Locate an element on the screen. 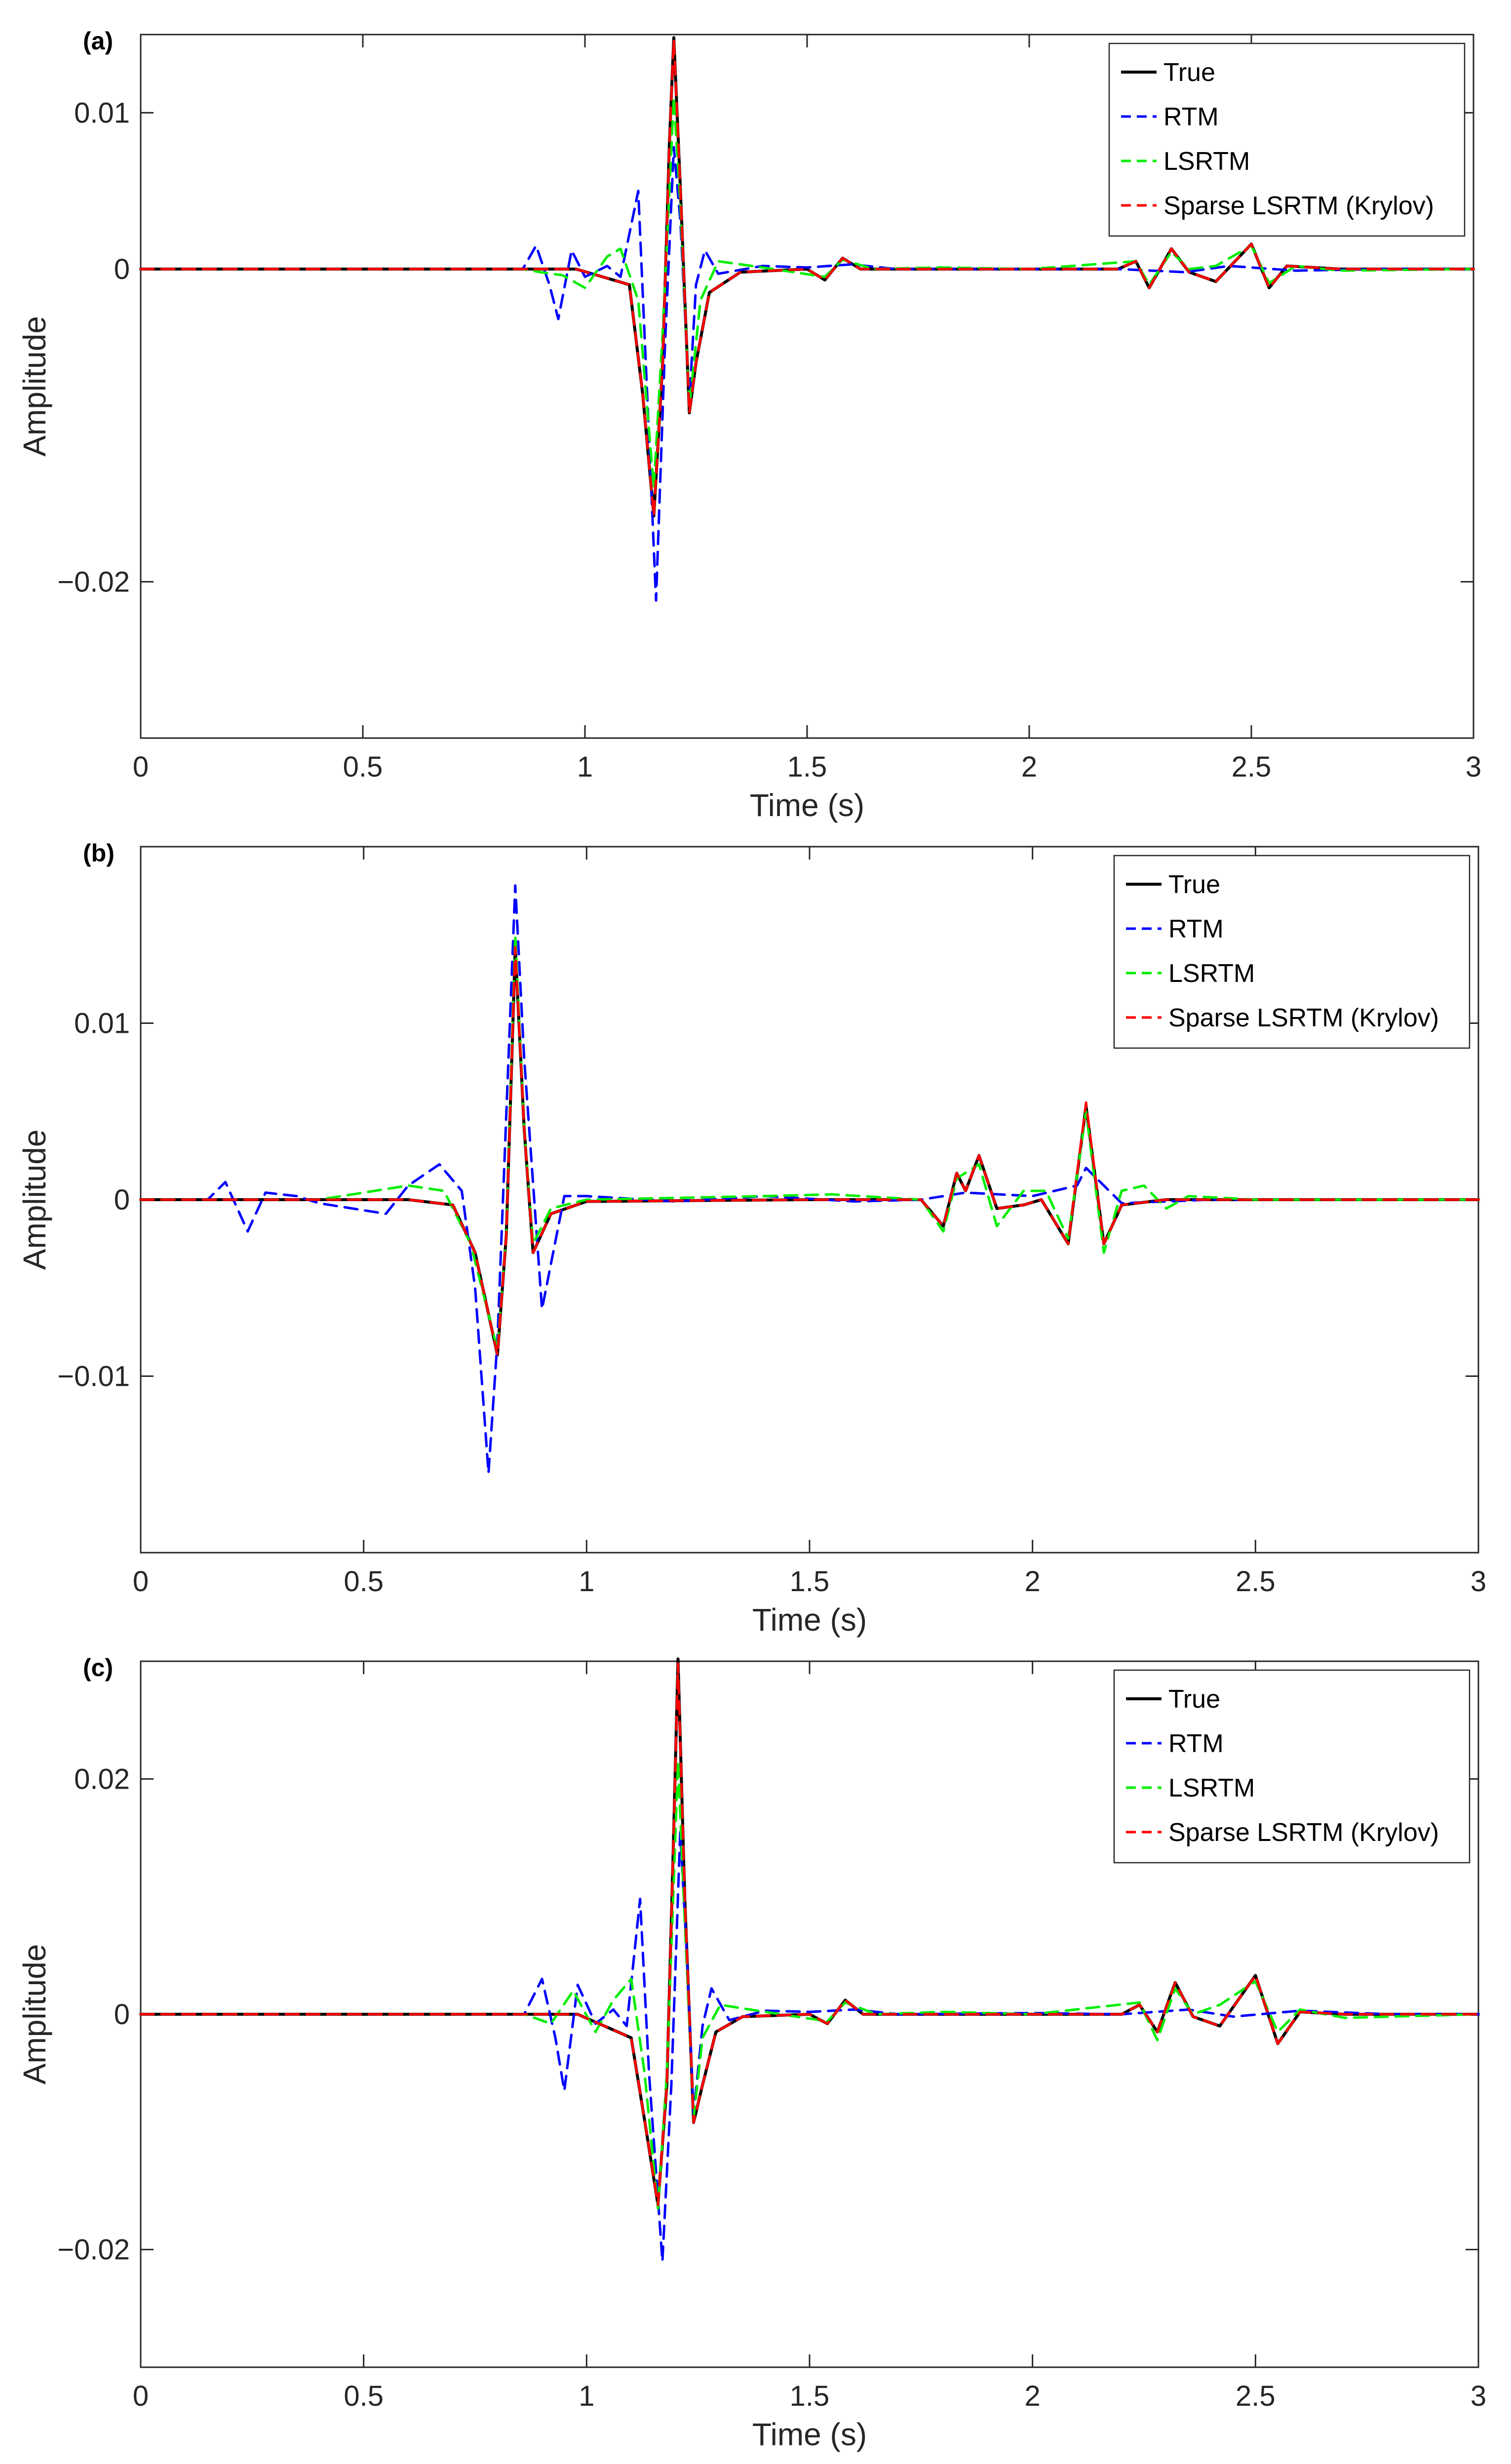  panel-label: (b) is located at coordinates (99, 853).